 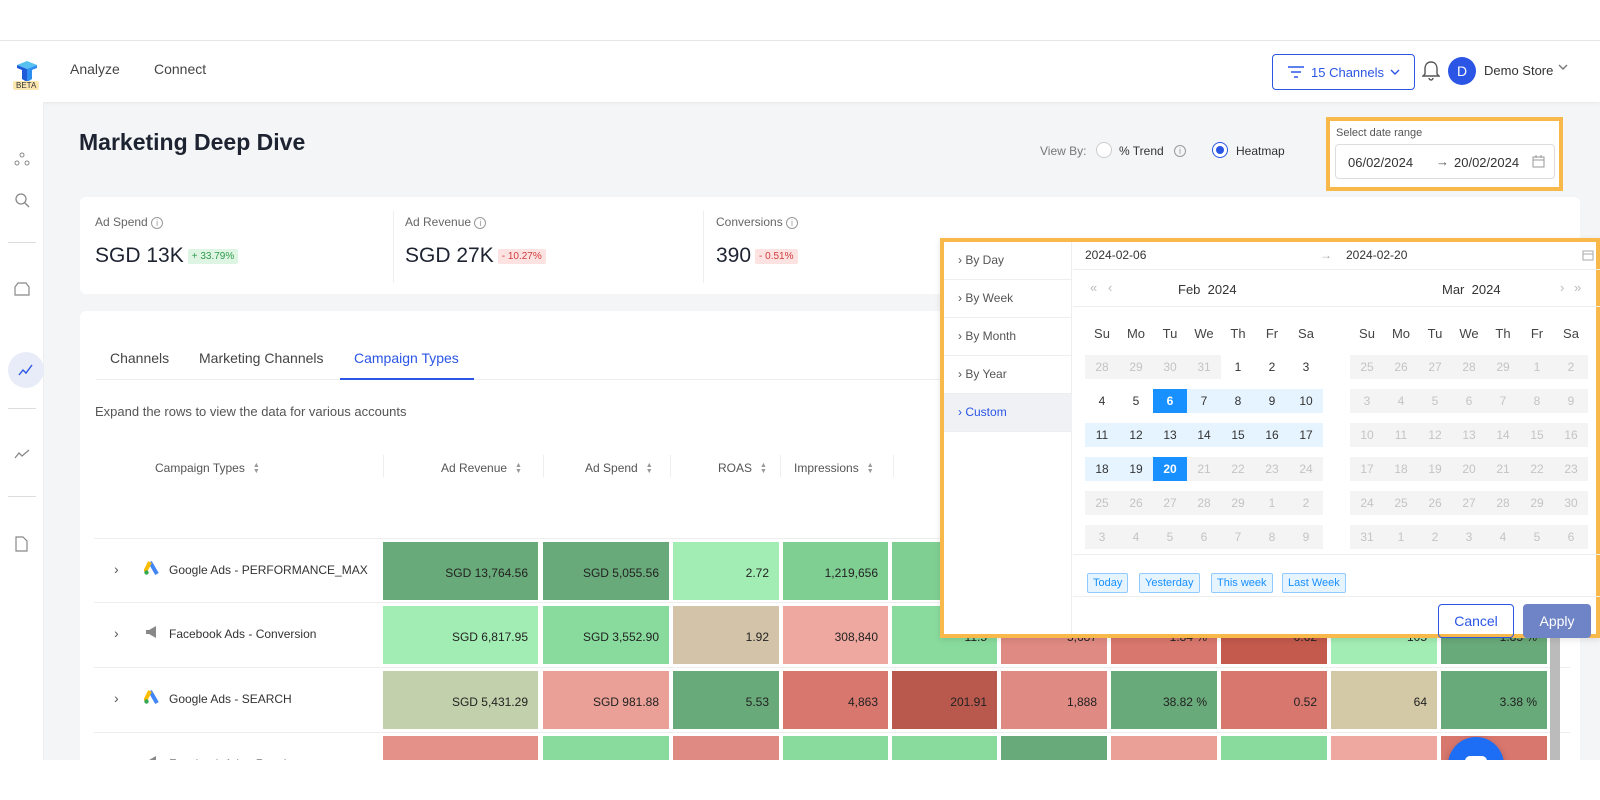 I want to click on trend-line-icon, so click(x=22, y=454).